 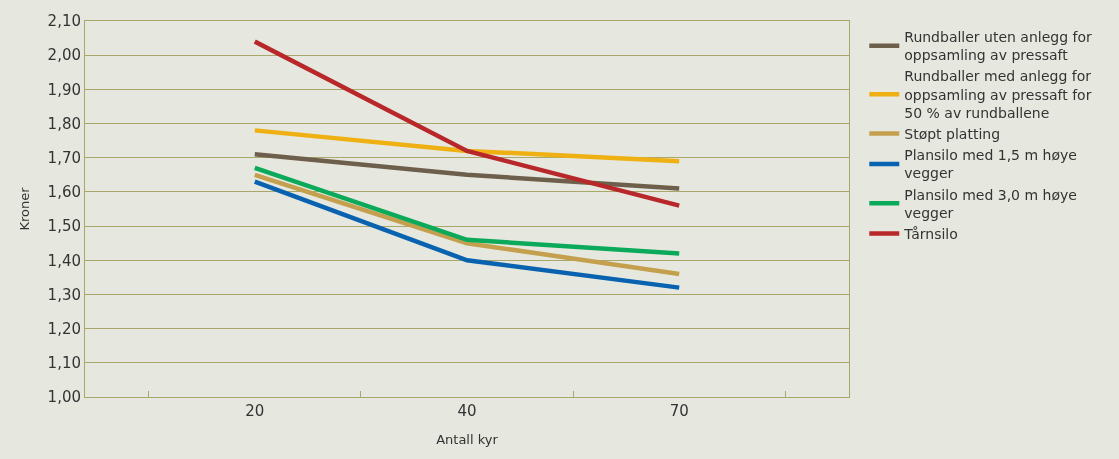 I want to click on x-axis-title: Antall kyr, so click(x=467, y=439).